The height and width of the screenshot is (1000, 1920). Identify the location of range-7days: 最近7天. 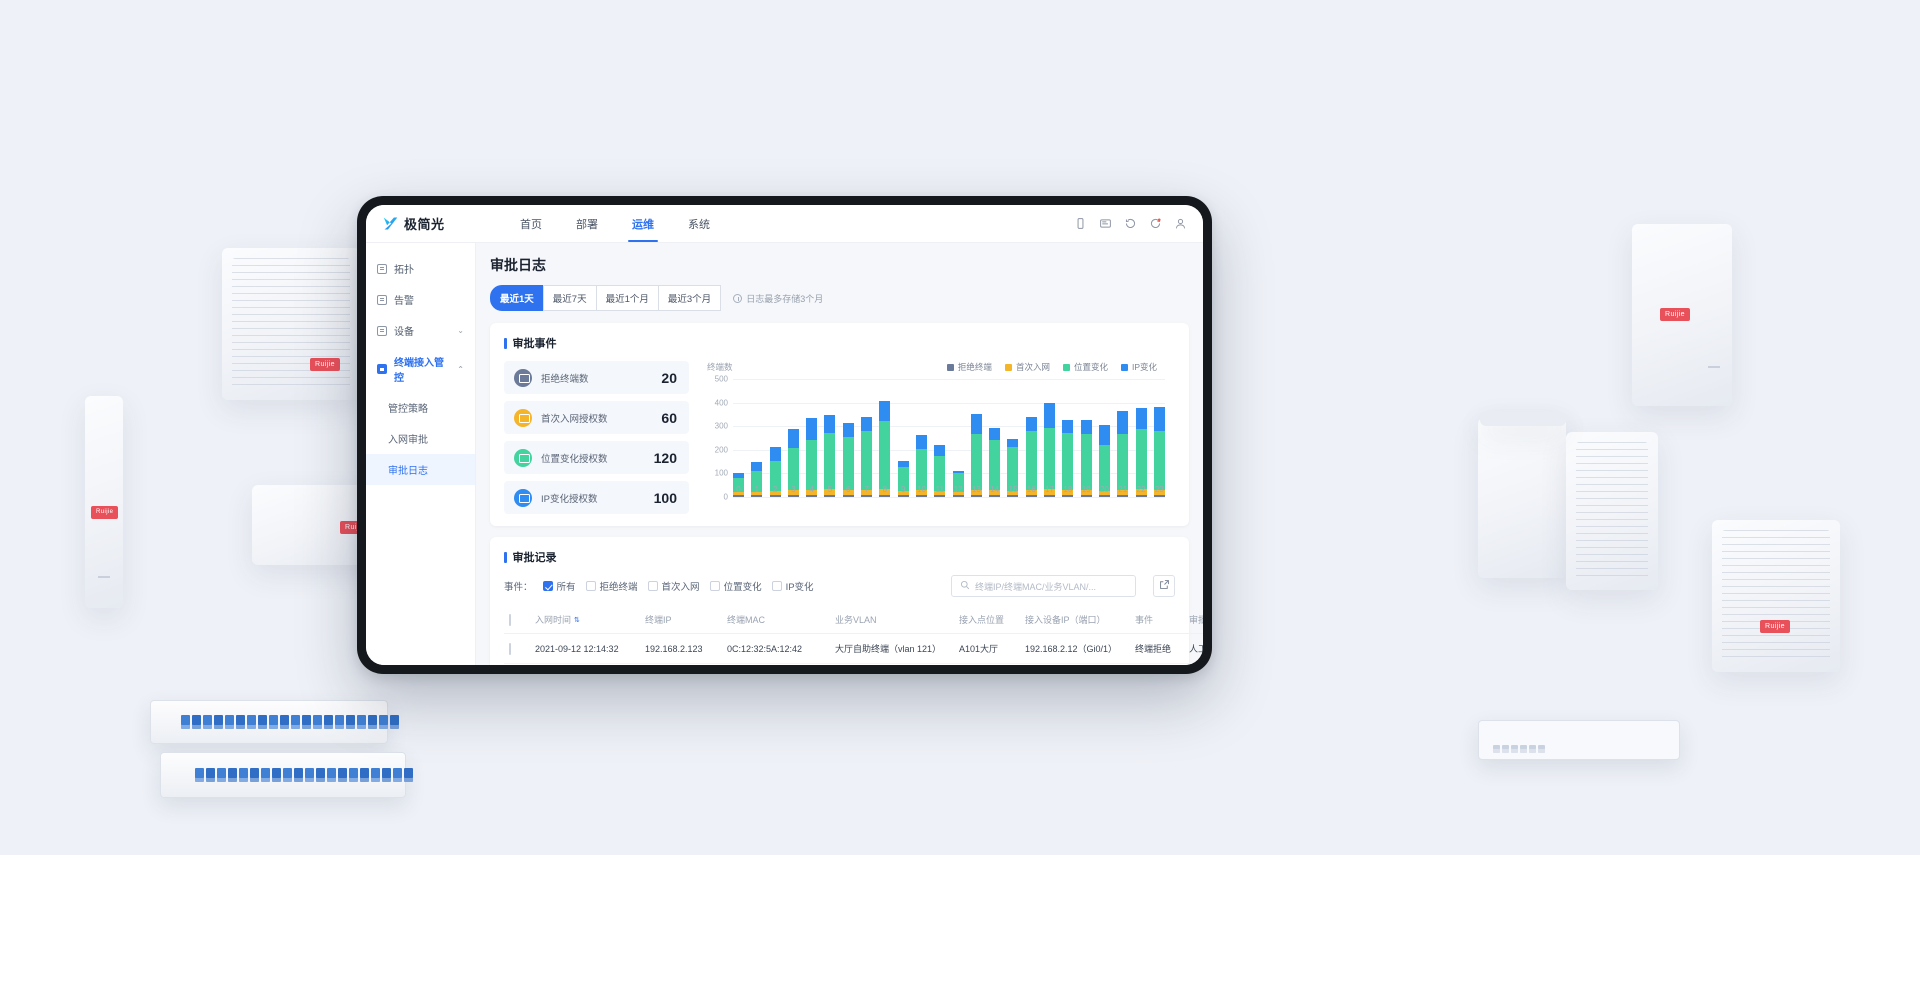
(569, 298).